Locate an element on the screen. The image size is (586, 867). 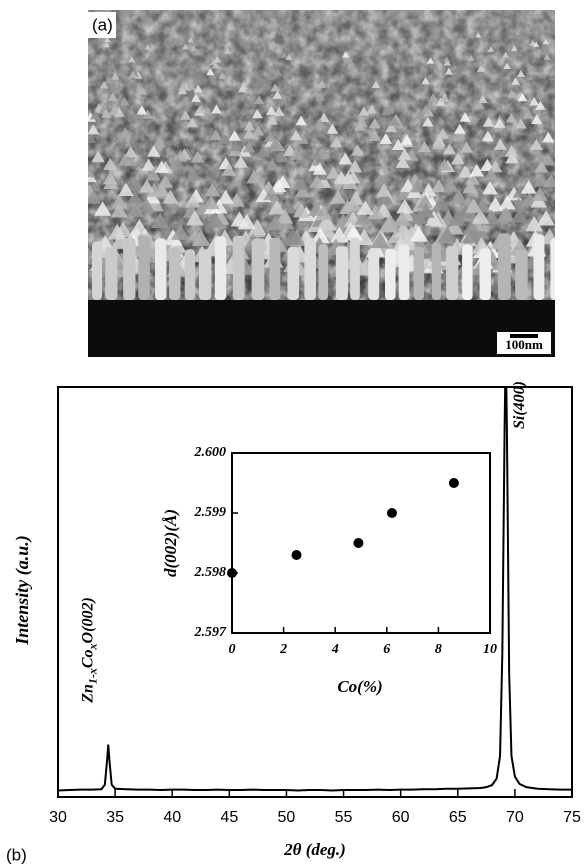
inset-x-tick-label: 6 is located at coordinates (386, 649).